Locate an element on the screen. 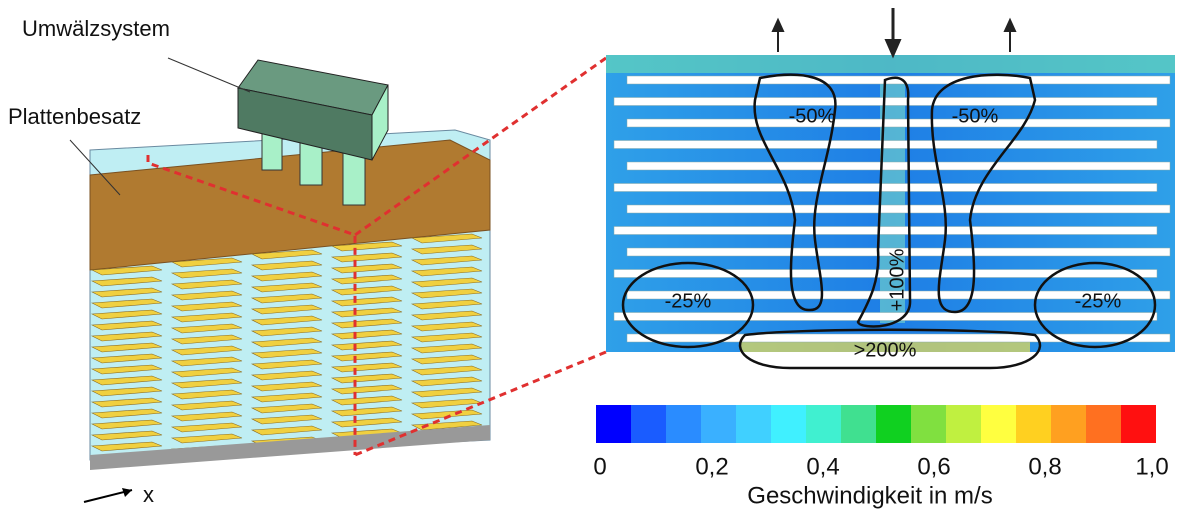 Image resolution: width=1179 pixels, height=514 pixels. colorbar-tick: 0,6 is located at coordinates (933, 466).